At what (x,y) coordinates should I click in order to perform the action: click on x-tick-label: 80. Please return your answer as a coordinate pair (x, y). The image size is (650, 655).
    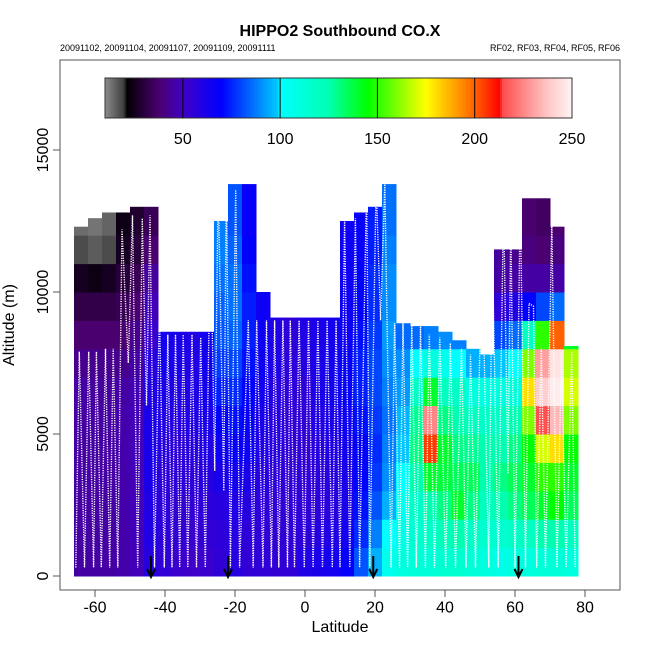
    Looking at the image, I should click on (585, 607).